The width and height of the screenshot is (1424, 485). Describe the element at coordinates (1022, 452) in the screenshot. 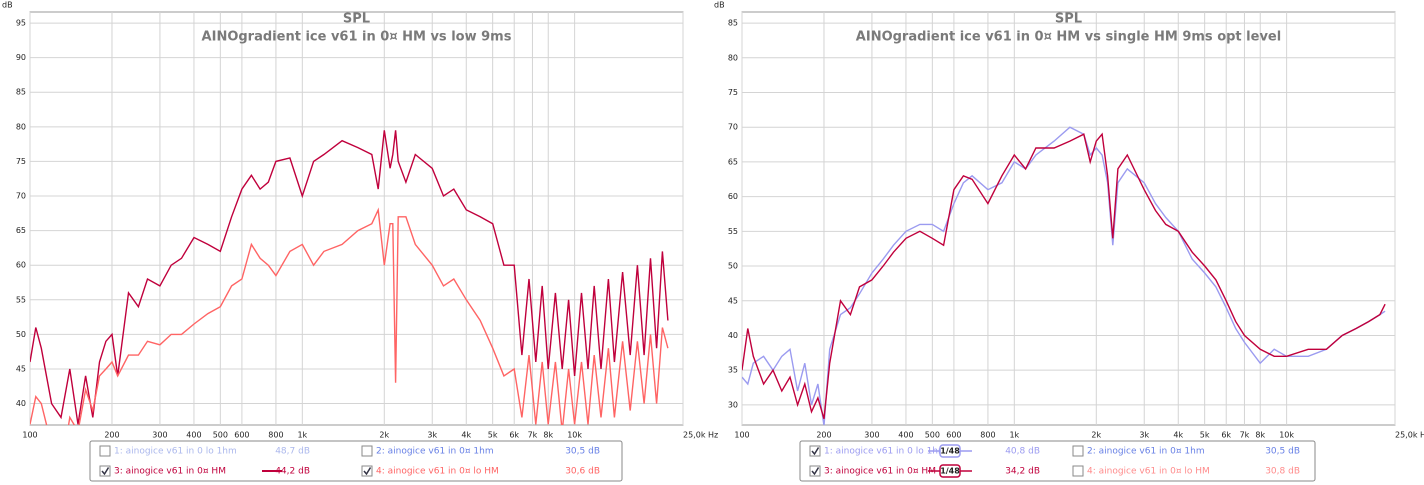

I see `legend-level: 40,8 dB` at that location.